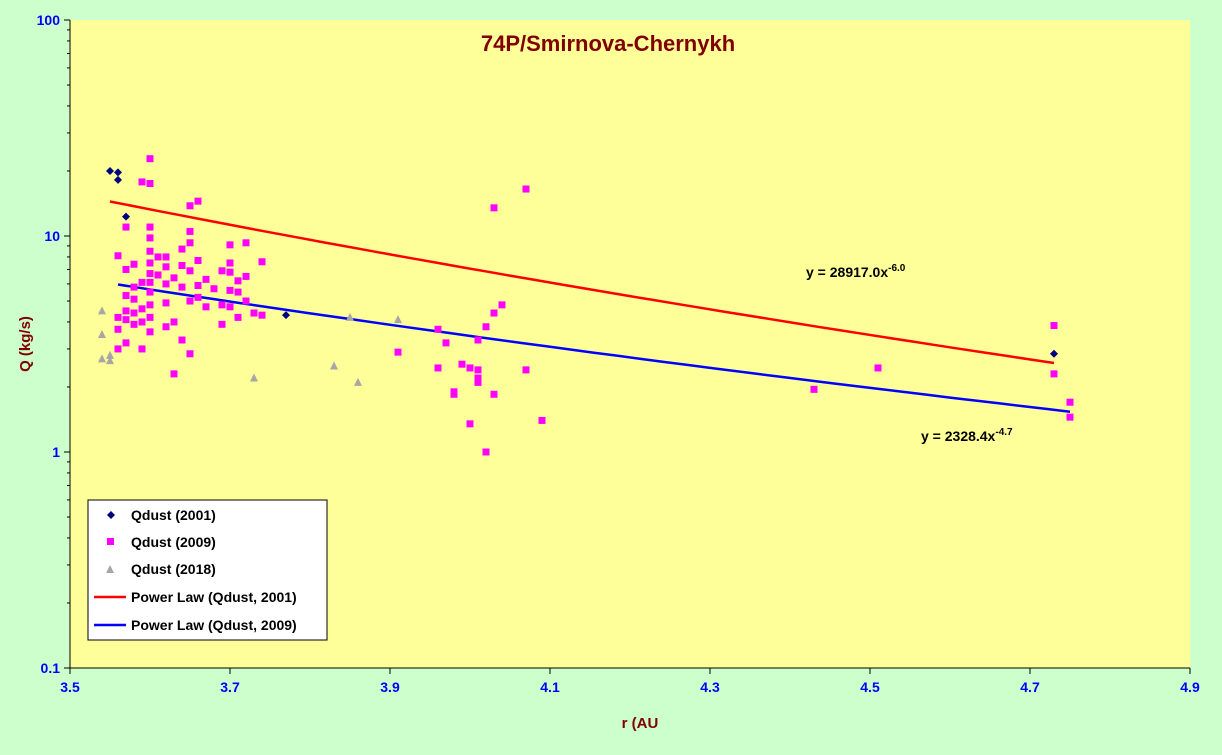 The width and height of the screenshot is (1222, 755). Describe the element at coordinates (110, 569) in the screenshot. I see `legend-marker-triangle` at that location.